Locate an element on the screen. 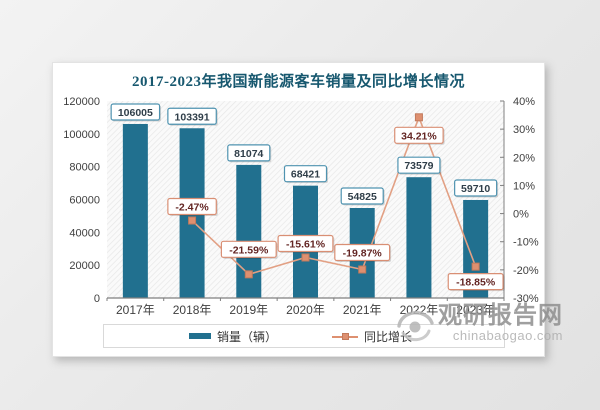  right-axis-tick: 20% is located at coordinates (524, 158).